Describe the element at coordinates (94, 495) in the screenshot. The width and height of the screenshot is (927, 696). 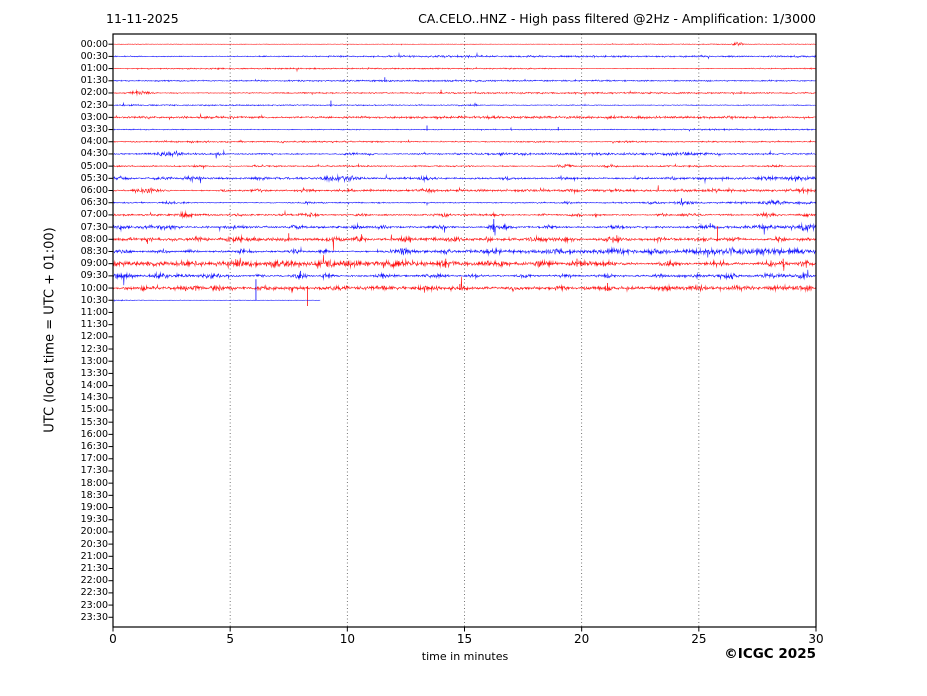
I see `y-tick-label: 18:30` at that location.